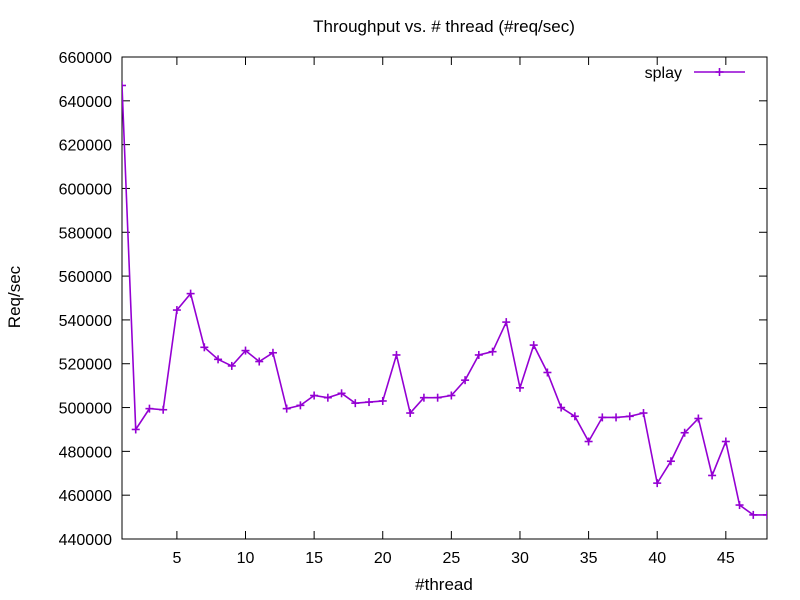 This screenshot has height=600, width=800. Describe the element at coordinates (451, 558) in the screenshot. I see `x-tick-label: 25` at that location.